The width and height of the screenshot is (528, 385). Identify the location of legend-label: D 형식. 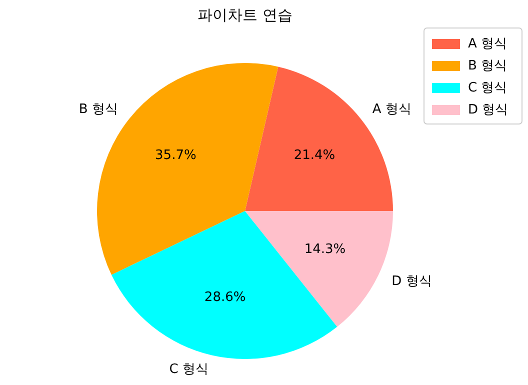
(488, 110).